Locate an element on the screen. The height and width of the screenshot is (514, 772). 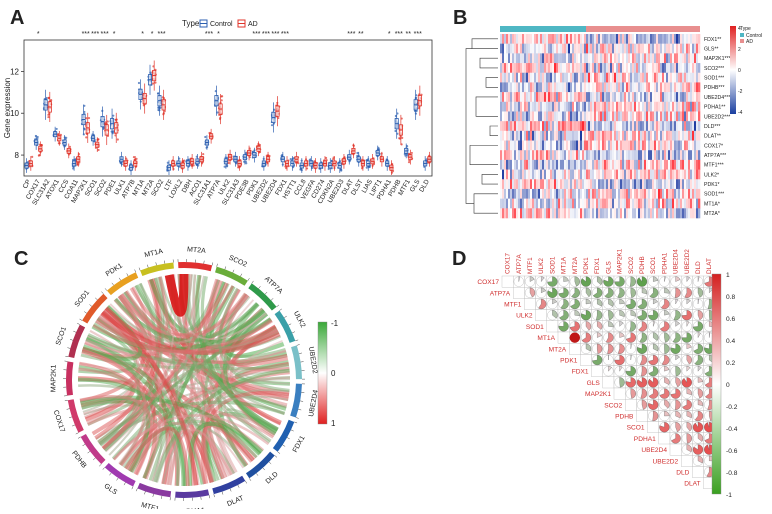
column-label: MTF1 is located at coordinates (530, 265).